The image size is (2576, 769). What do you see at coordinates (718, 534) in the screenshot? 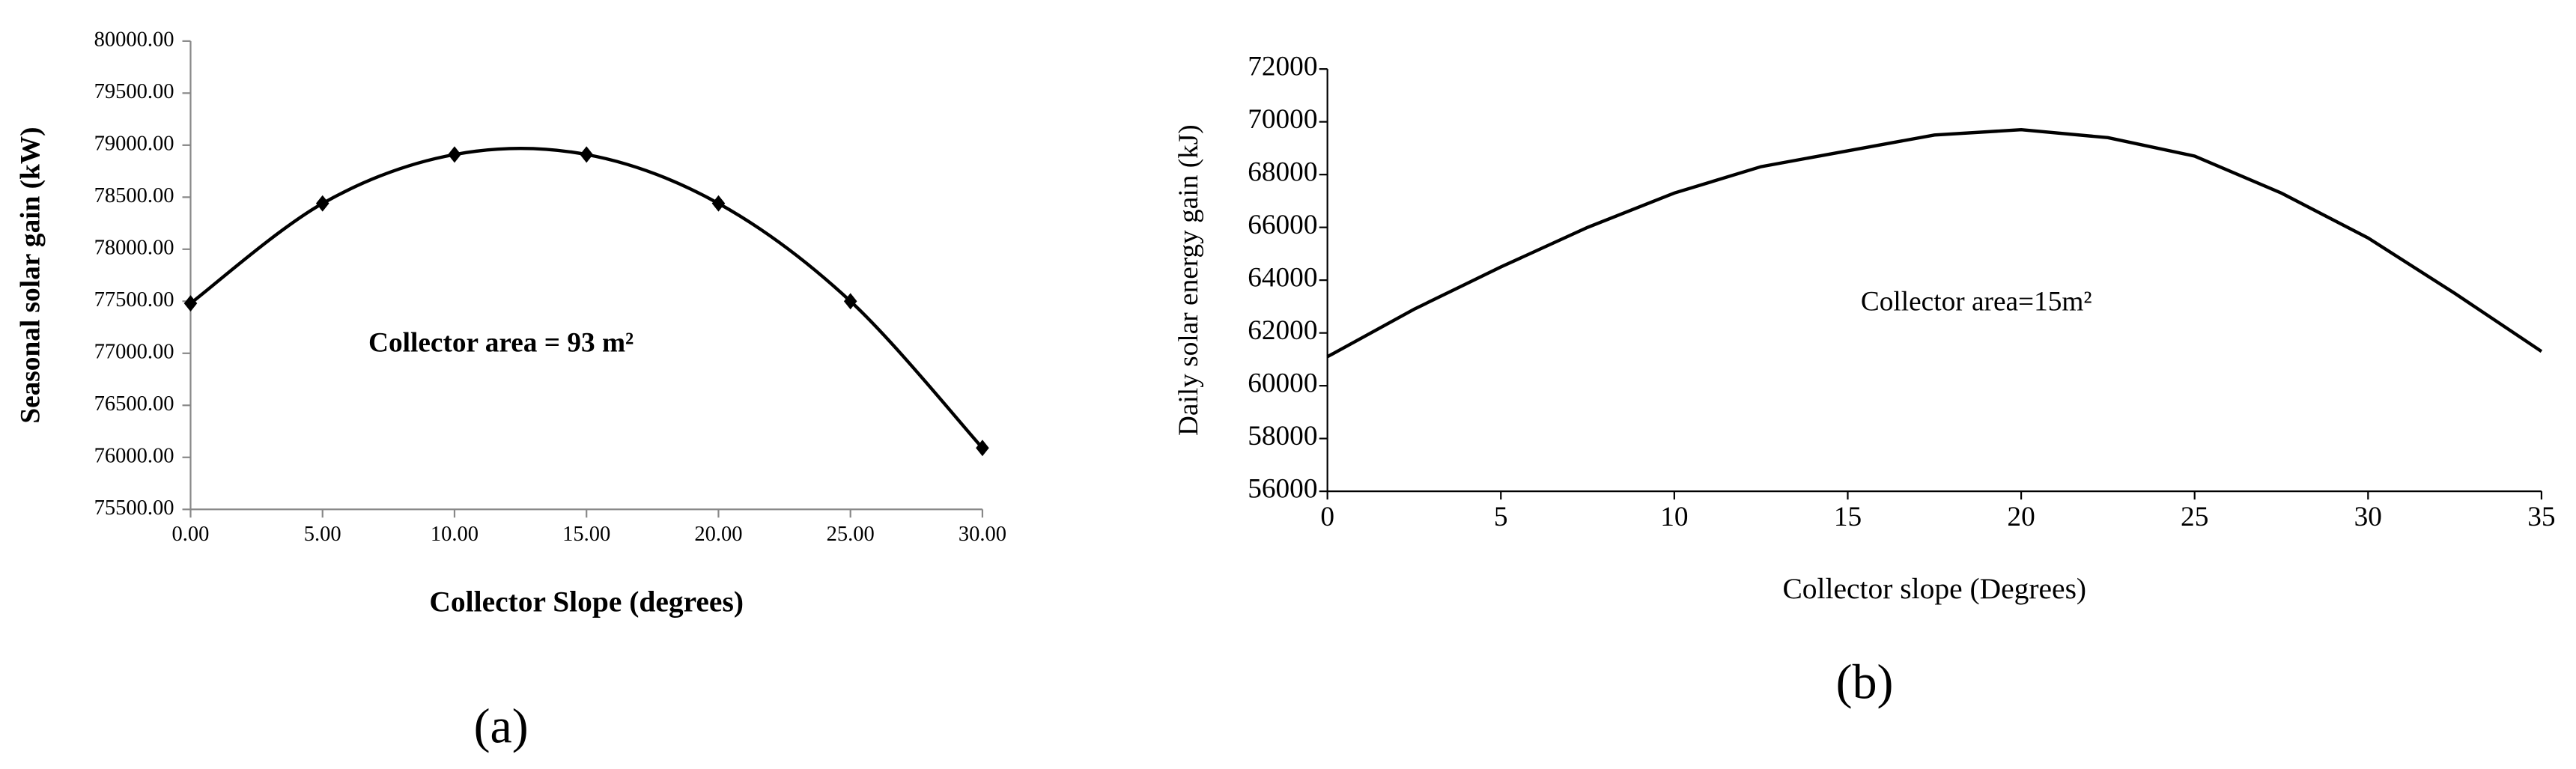
I see `x-tick-label: 20.00` at bounding box center [718, 534].